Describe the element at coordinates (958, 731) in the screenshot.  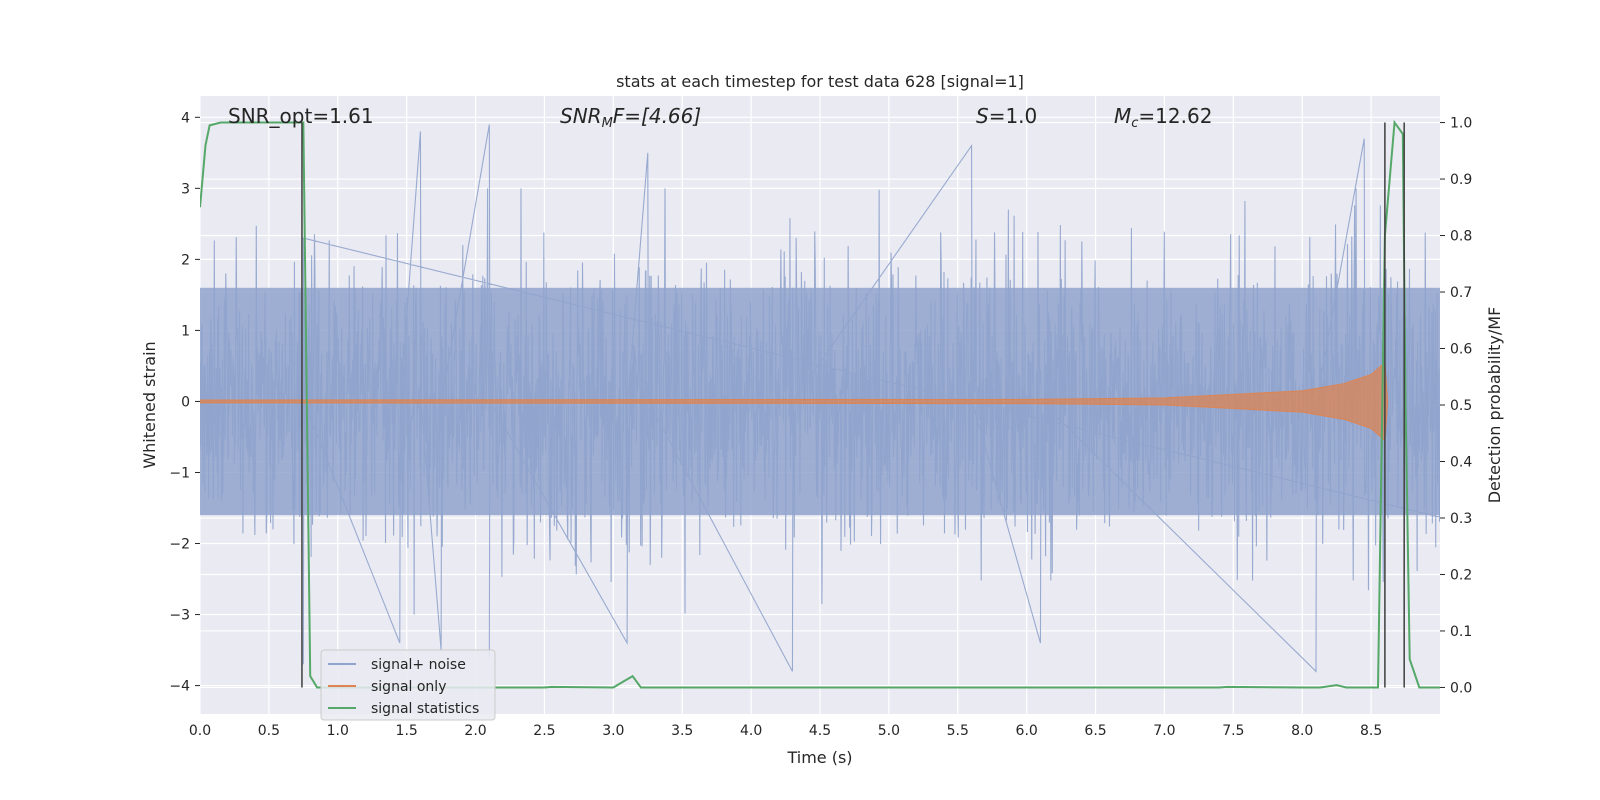
I see `x-tick-label: 5.5` at that location.